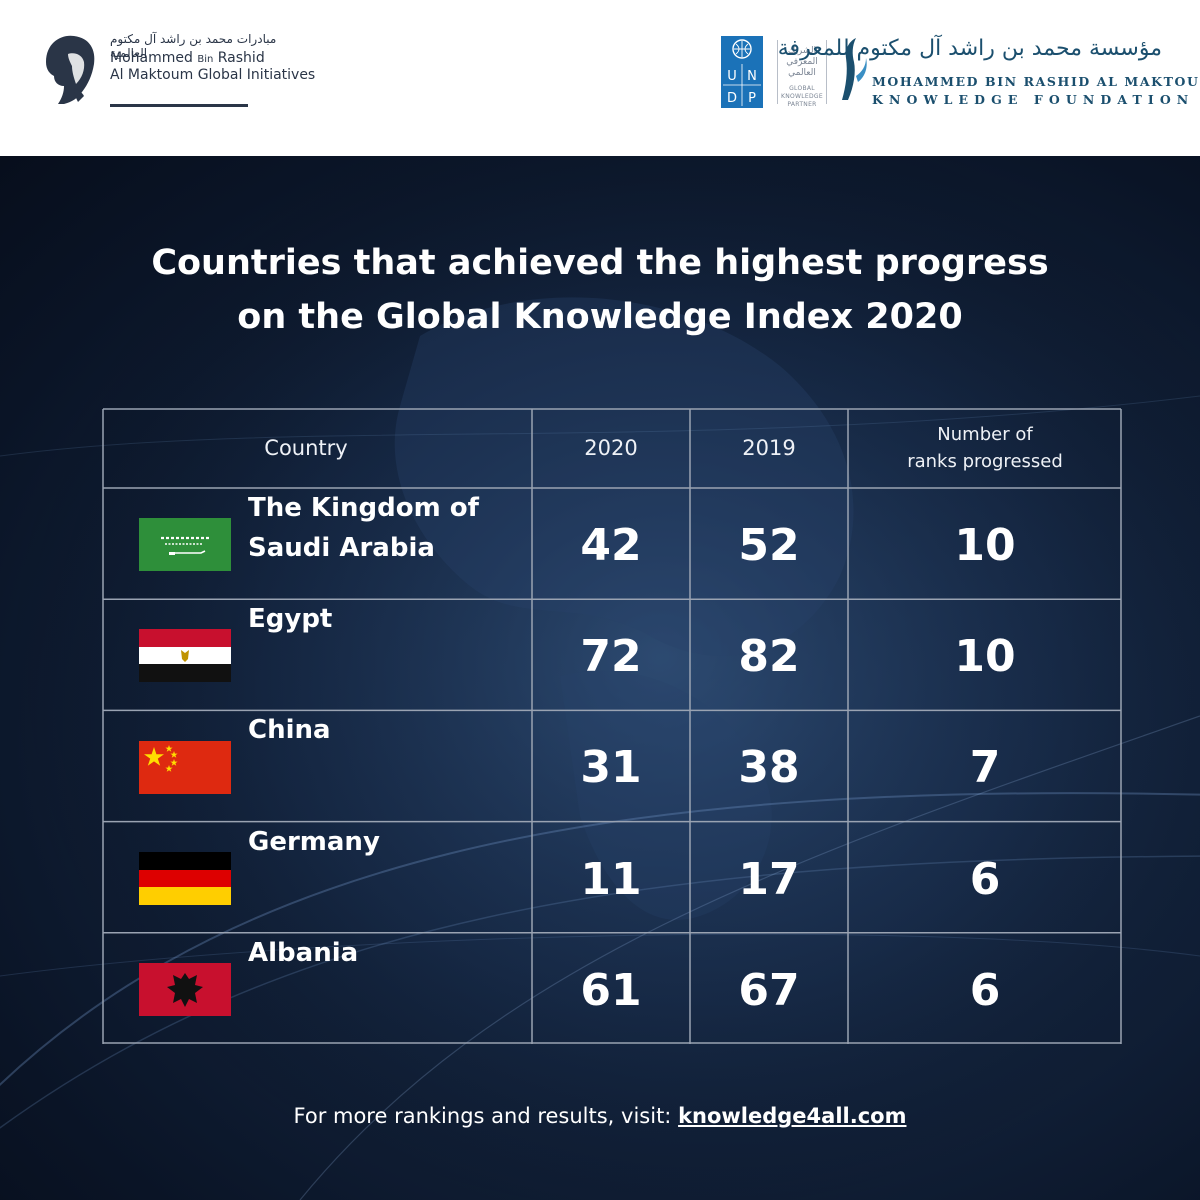  I want to click on country-name-line1: Albania, so click(303, 952).